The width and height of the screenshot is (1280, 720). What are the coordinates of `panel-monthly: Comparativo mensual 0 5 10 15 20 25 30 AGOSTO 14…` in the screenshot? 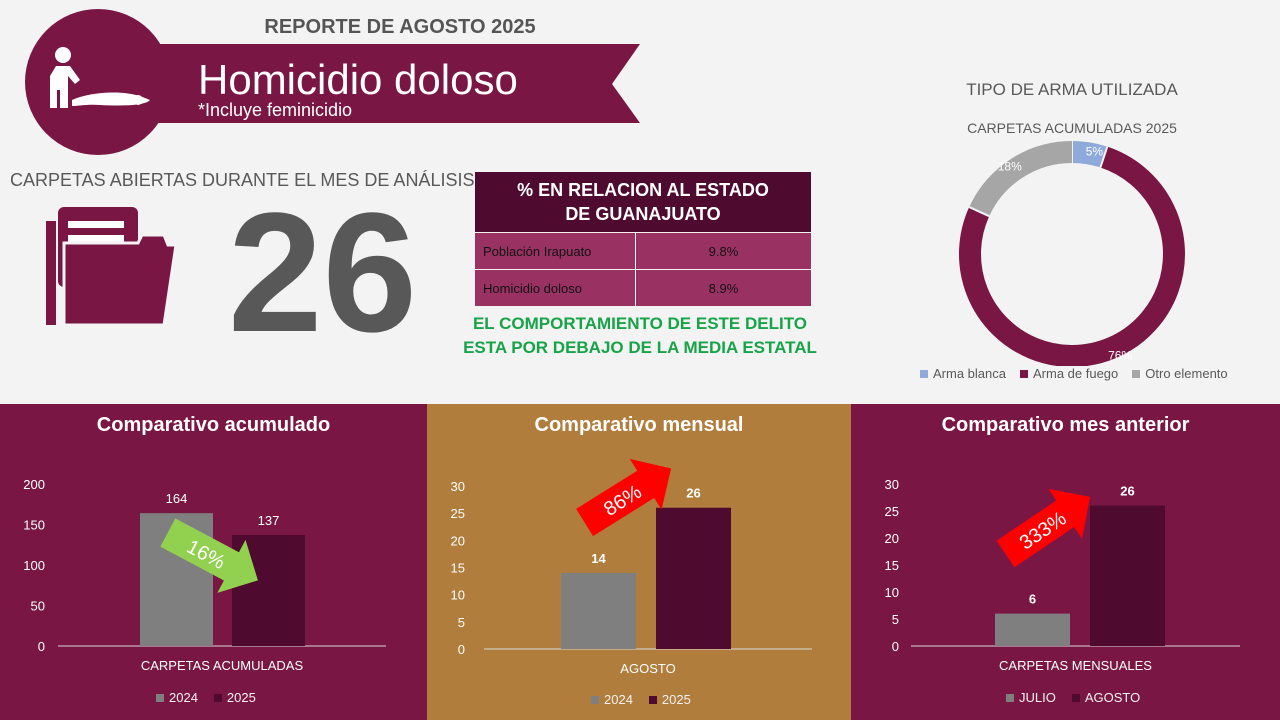 It's located at (639, 562).